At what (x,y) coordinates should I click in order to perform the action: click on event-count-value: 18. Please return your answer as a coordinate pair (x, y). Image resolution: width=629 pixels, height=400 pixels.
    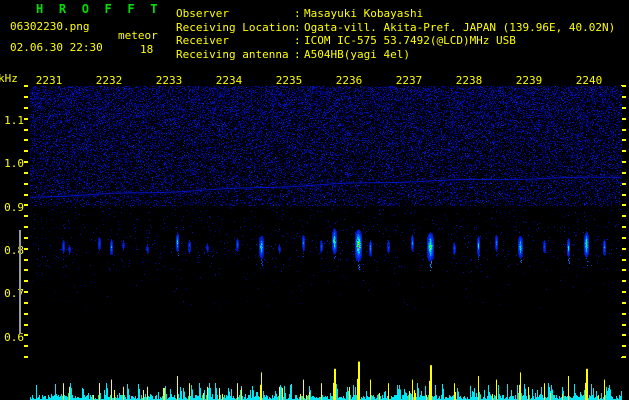
    Looking at the image, I should click on (147, 49).